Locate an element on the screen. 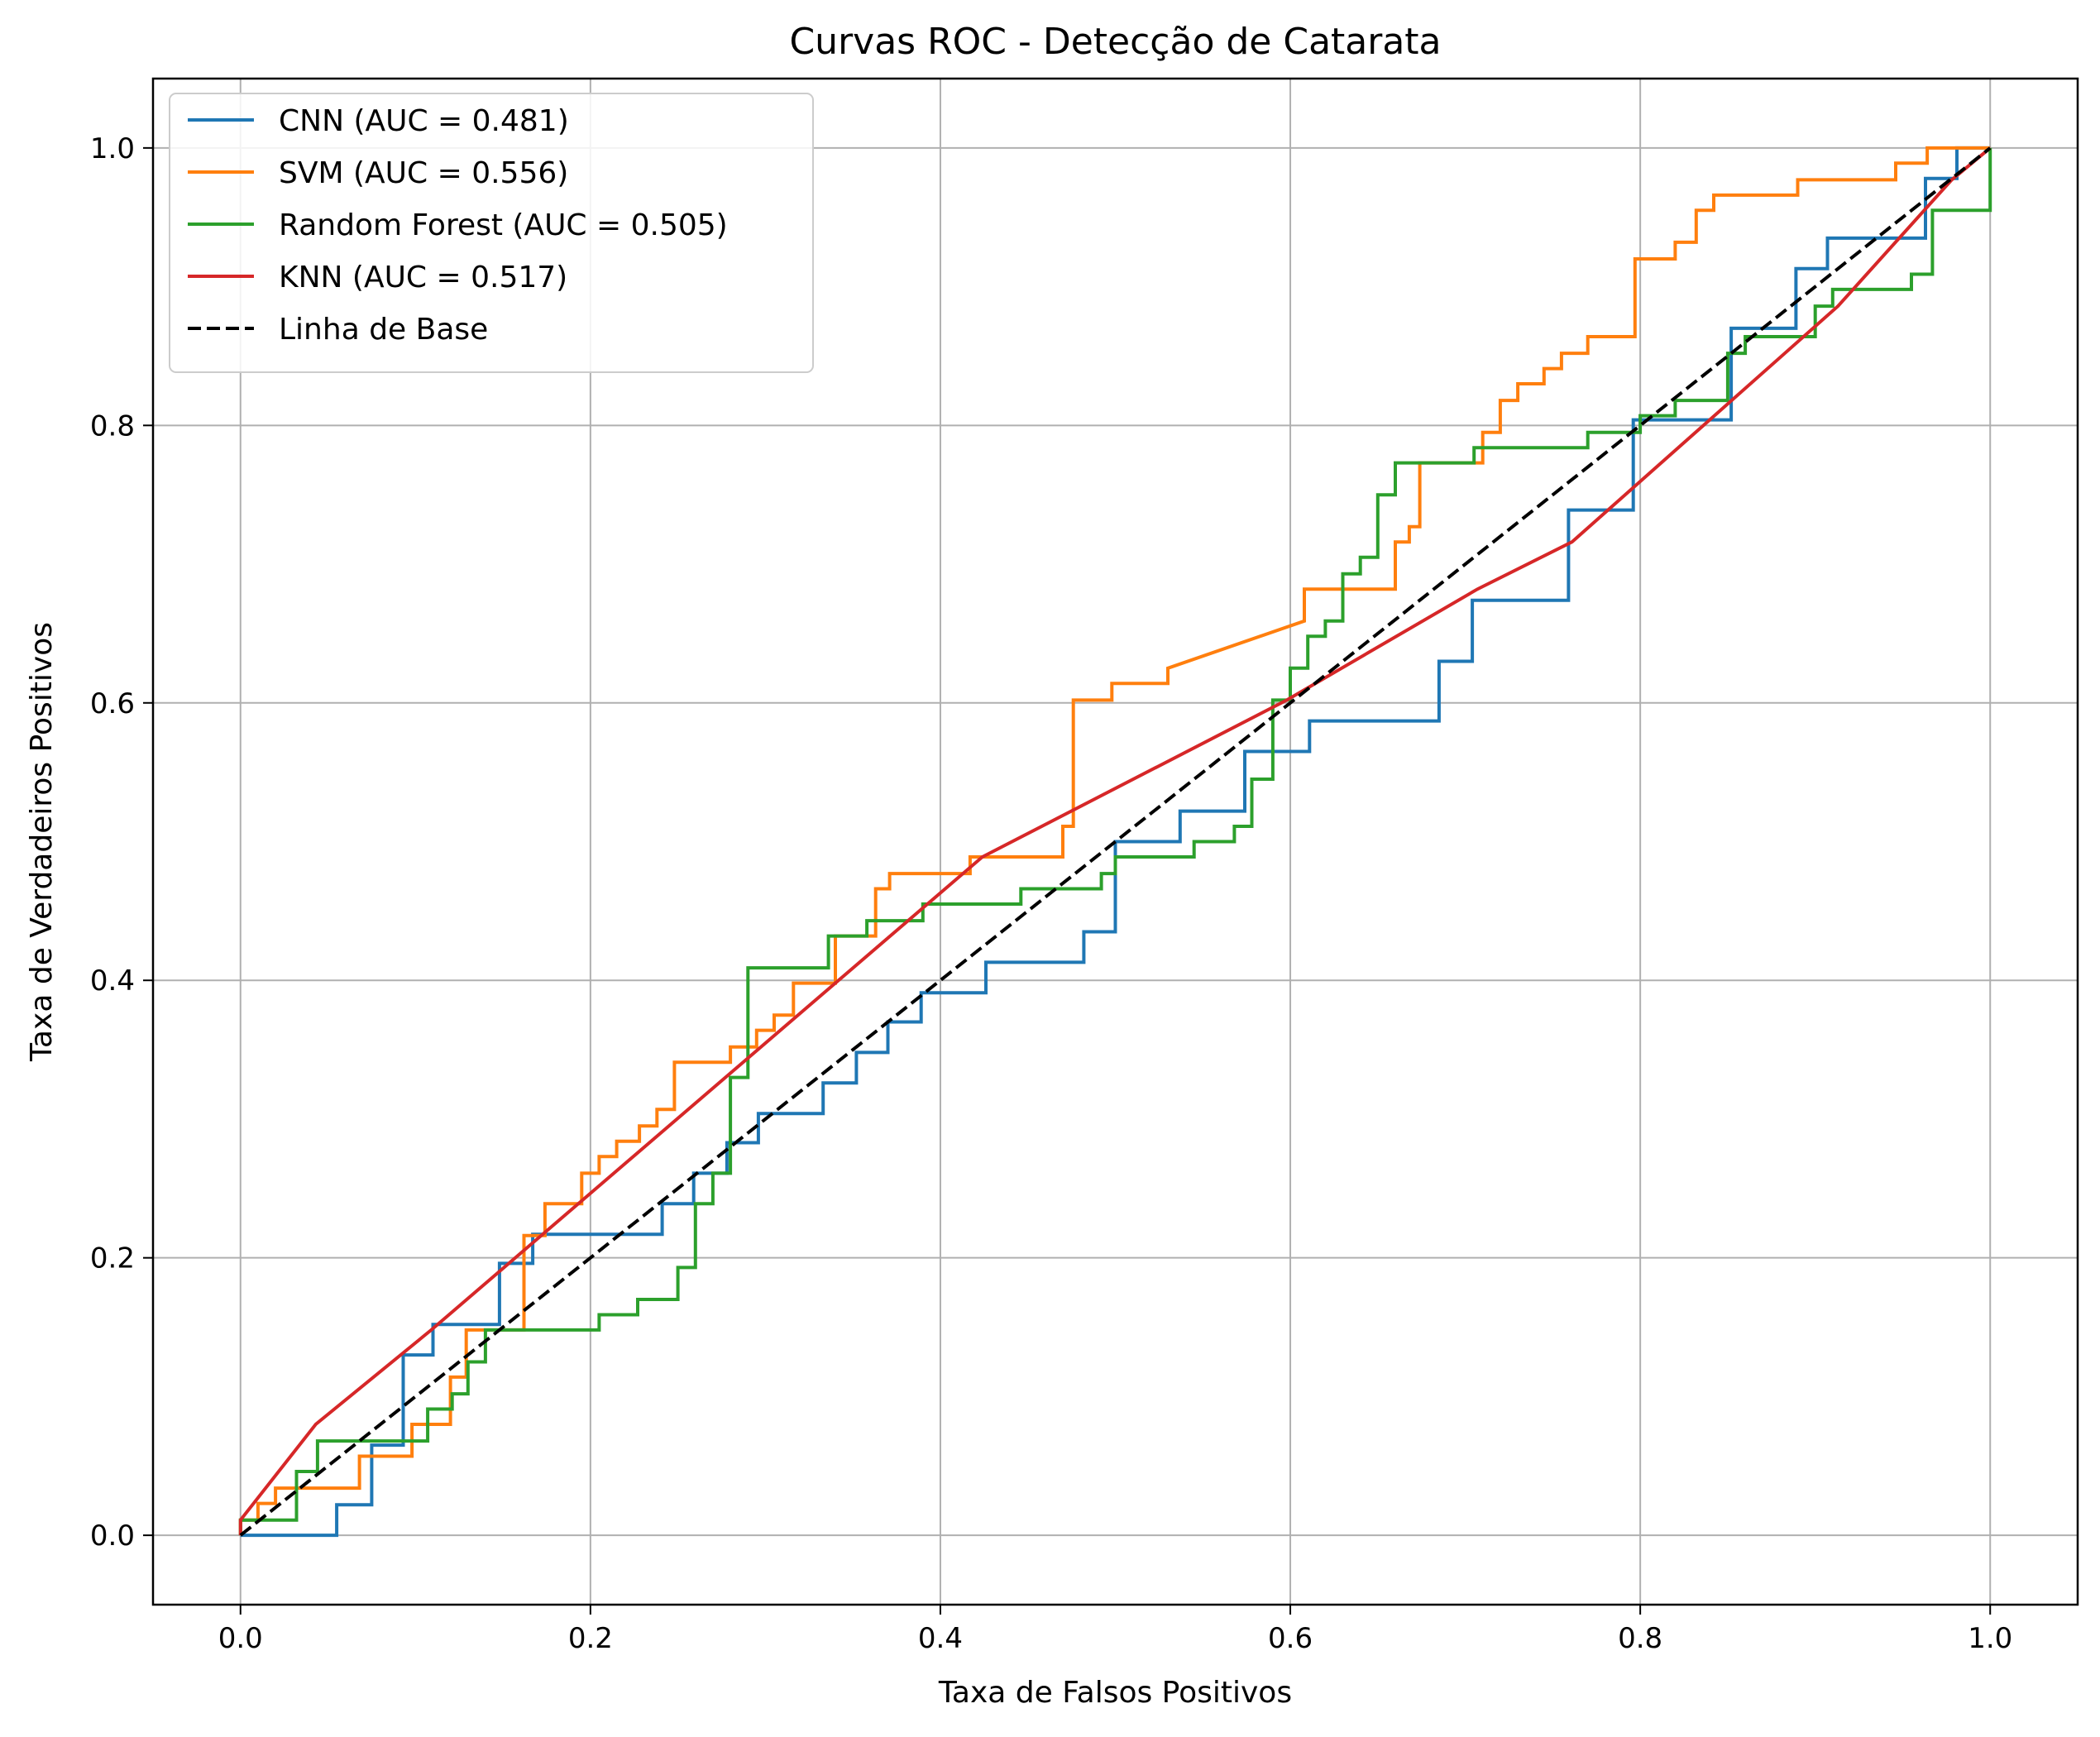 The width and height of the screenshot is (2100, 1737). y-tick-label: 0.4 is located at coordinates (113, 981).